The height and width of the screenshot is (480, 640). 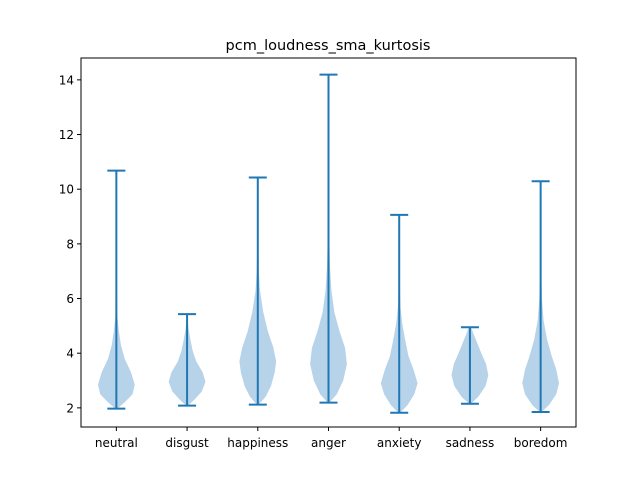 What do you see at coordinates (258, 291) in the screenshot?
I see `violin-happiness` at bounding box center [258, 291].